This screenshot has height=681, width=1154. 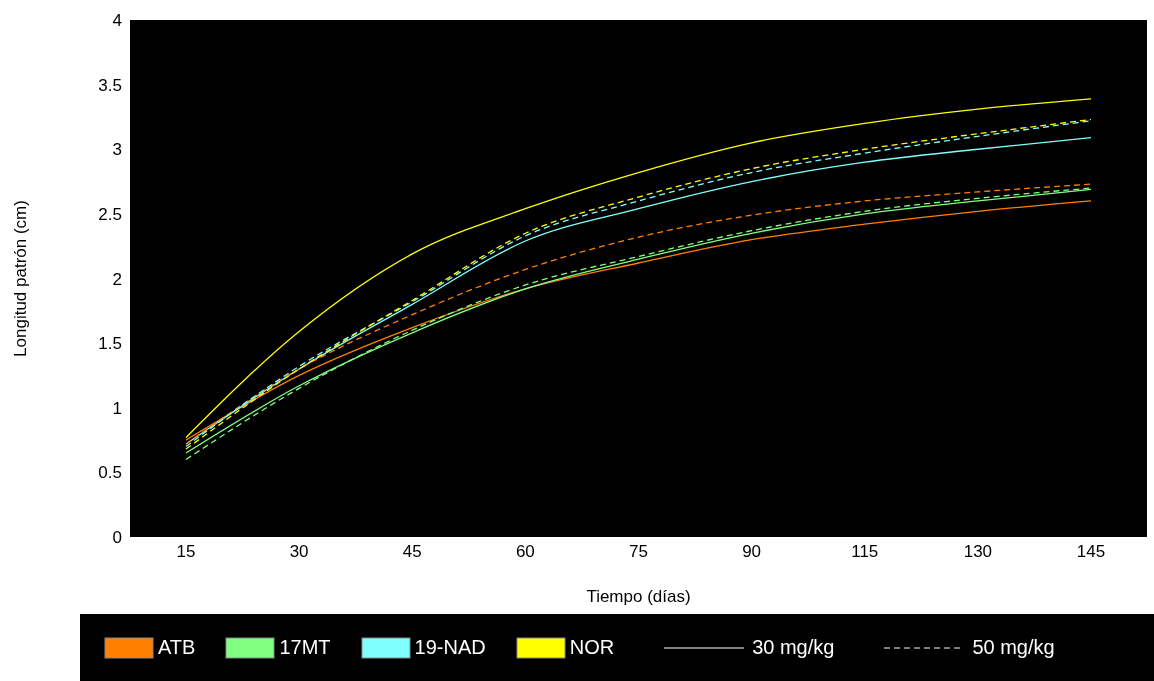 What do you see at coordinates (21, 278) in the screenshot?
I see `y-axis-title: Longitud patrón (cm)` at bounding box center [21, 278].